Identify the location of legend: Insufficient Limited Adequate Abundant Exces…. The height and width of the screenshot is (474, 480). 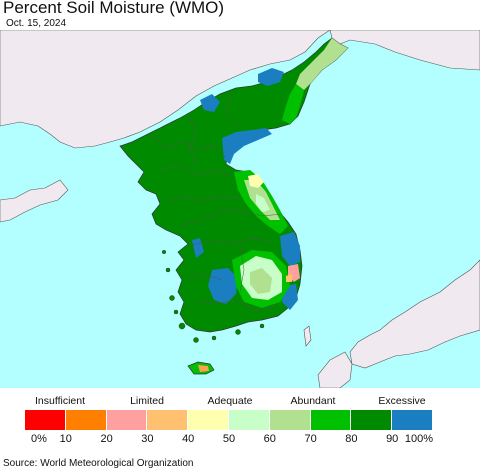
(240, 418).